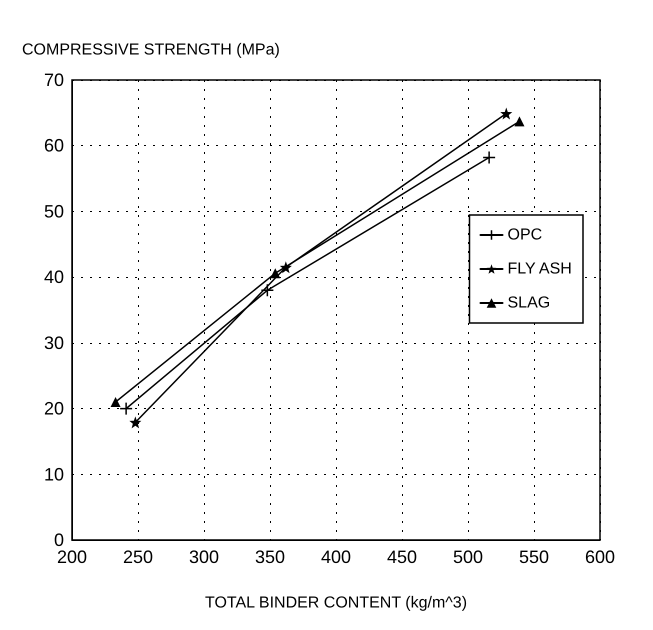 The height and width of the screenshot is (630, 653). I want to click on x-tick-label: 500, so click(468, 557).